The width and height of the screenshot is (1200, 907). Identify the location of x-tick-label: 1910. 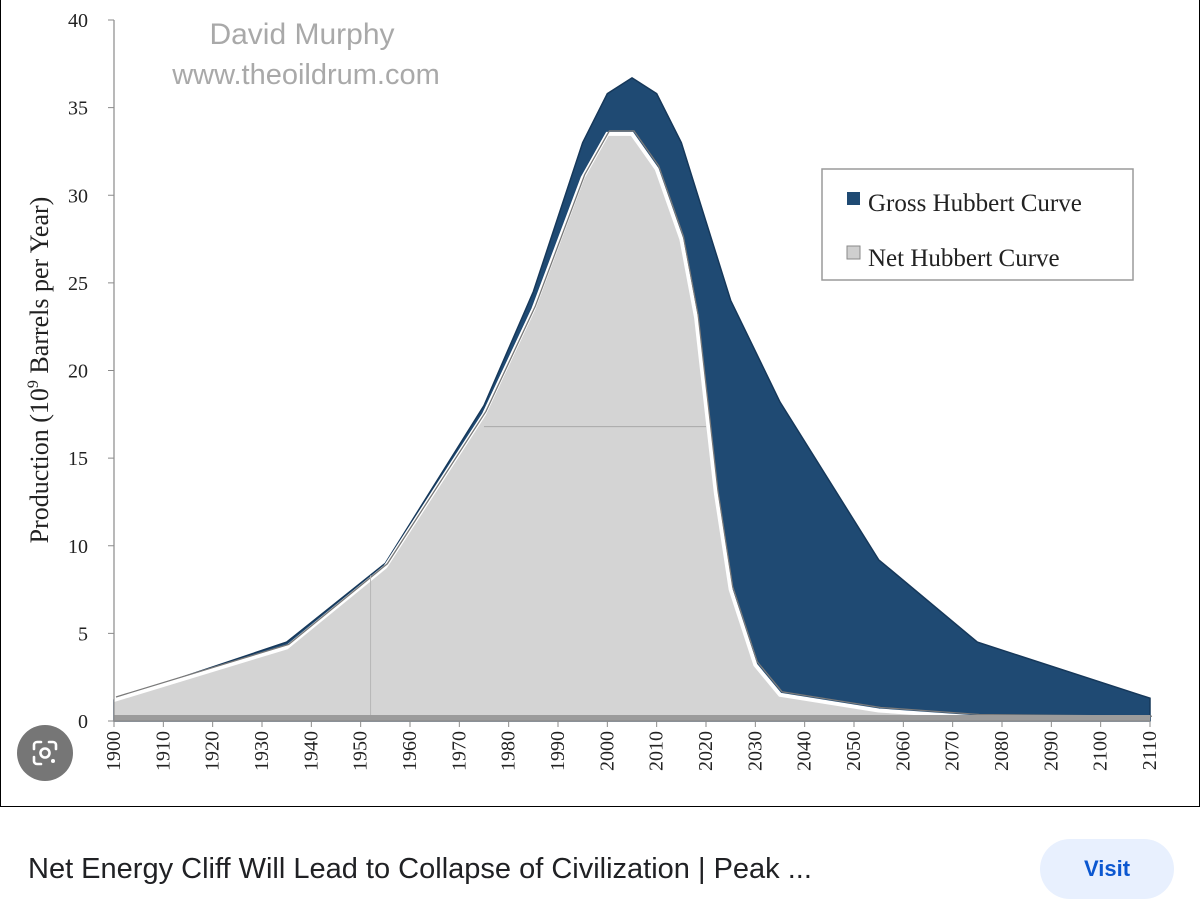
(163, 751).